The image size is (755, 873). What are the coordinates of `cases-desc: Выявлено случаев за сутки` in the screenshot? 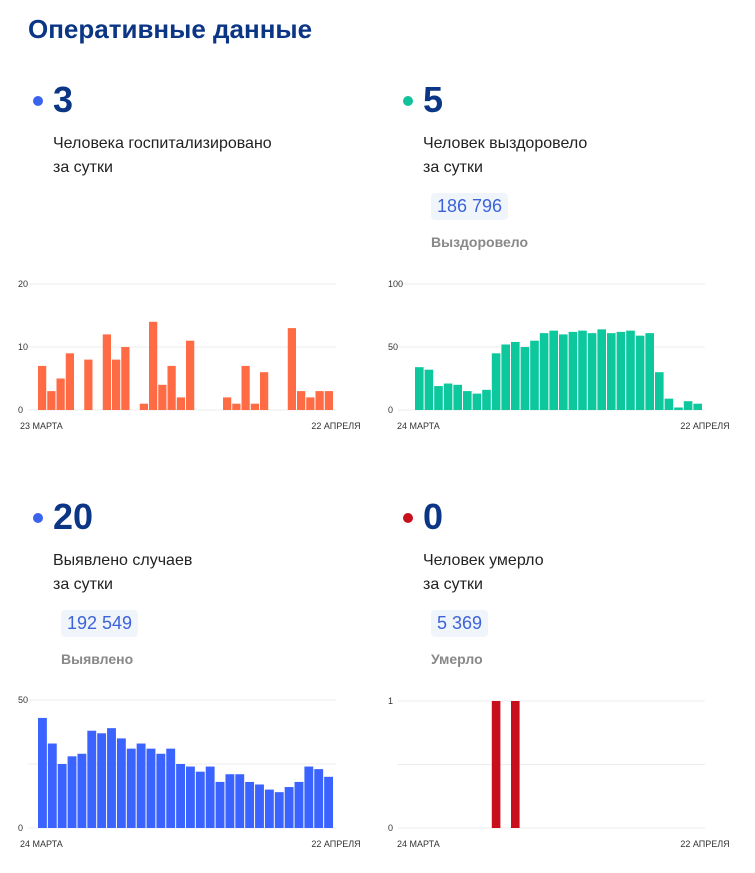 It's located at (203, 573).